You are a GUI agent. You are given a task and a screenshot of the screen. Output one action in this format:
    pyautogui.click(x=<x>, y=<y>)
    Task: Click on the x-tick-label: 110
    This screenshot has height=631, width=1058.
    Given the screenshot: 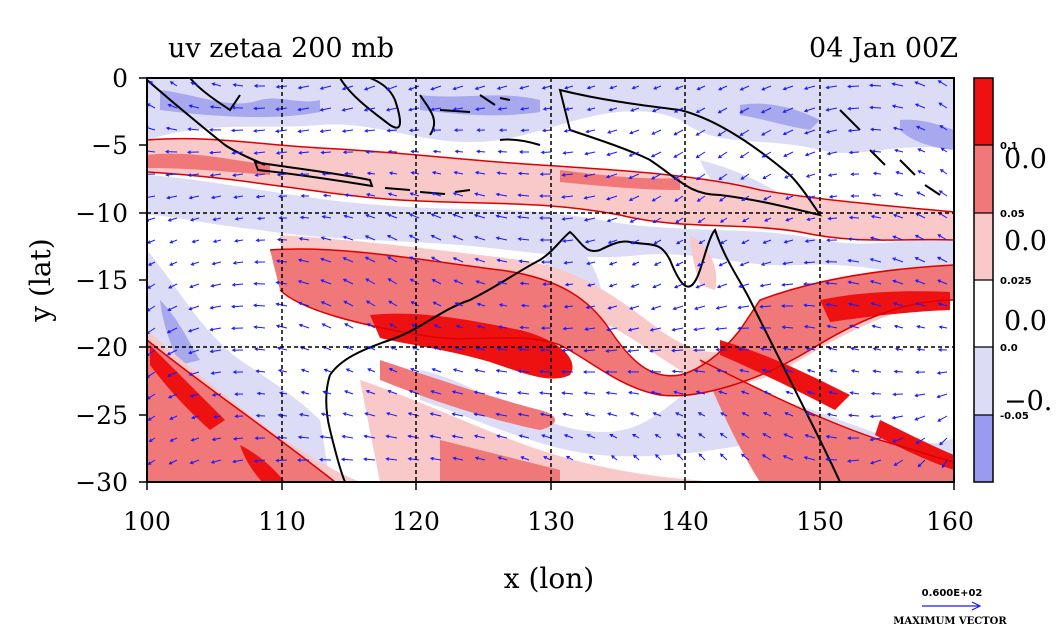 What is the action you would take?
    pyautogui.click(x=282, y=521)
    